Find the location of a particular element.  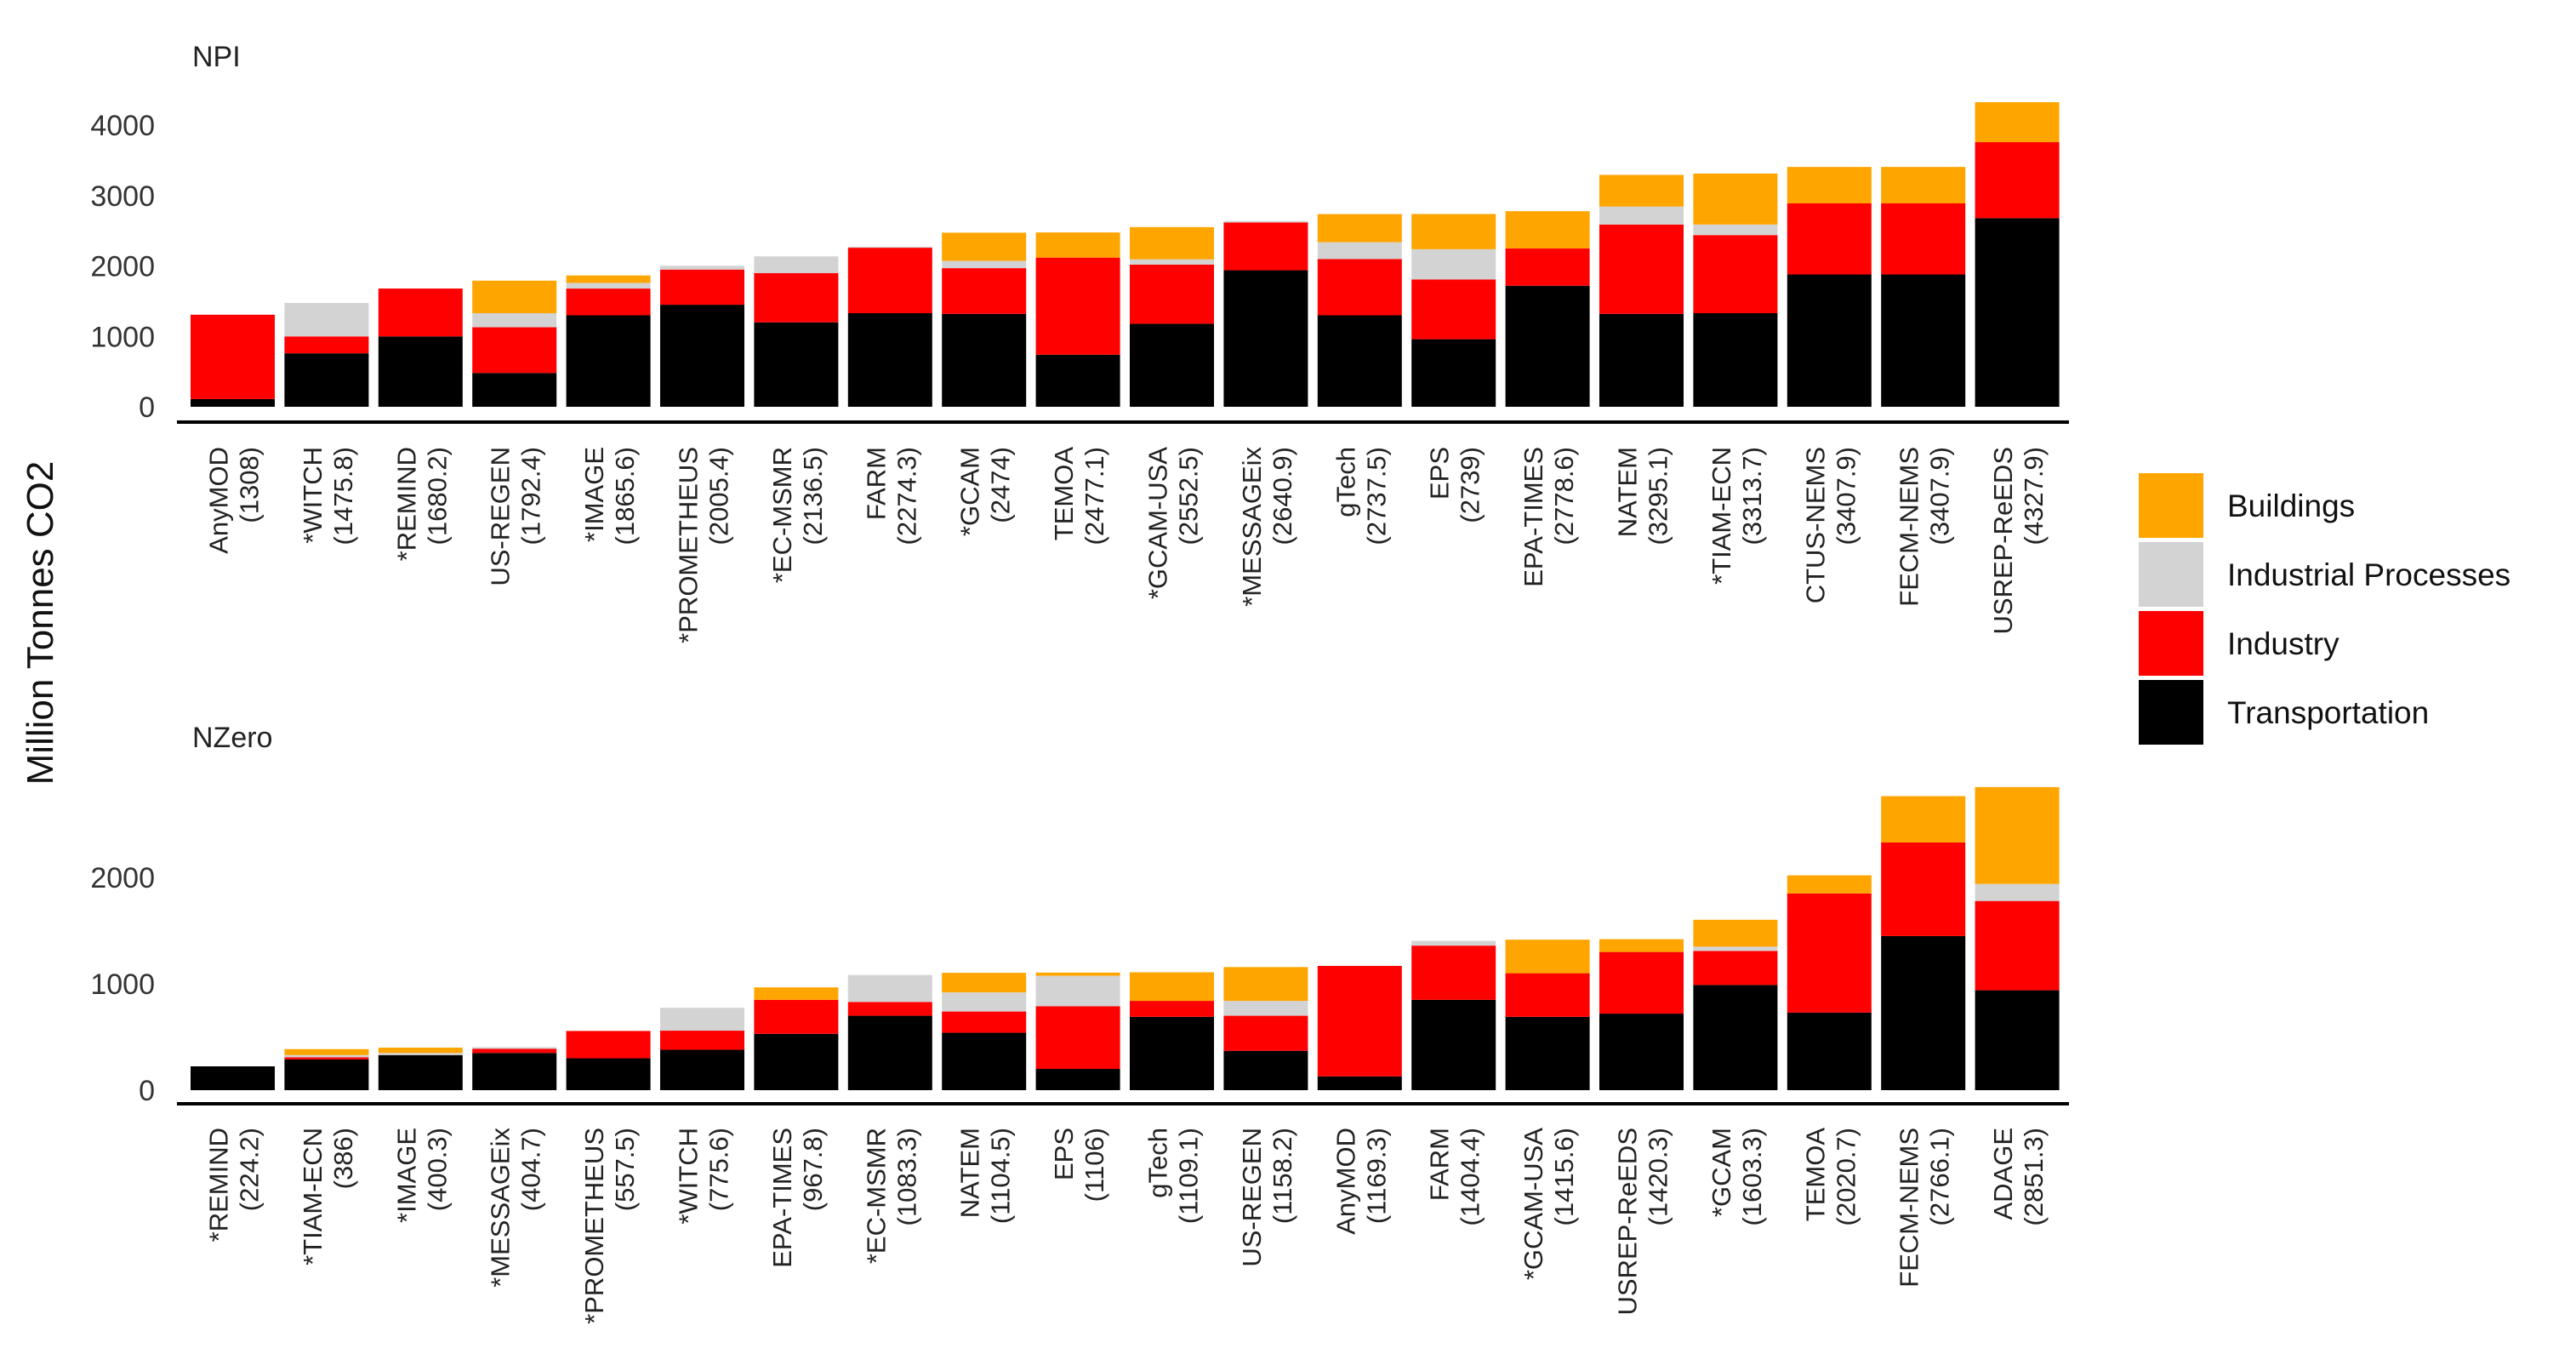

x-tick-nzero-fecm-nems: FECM-NEMS is located at coordinates (1910, 1208).